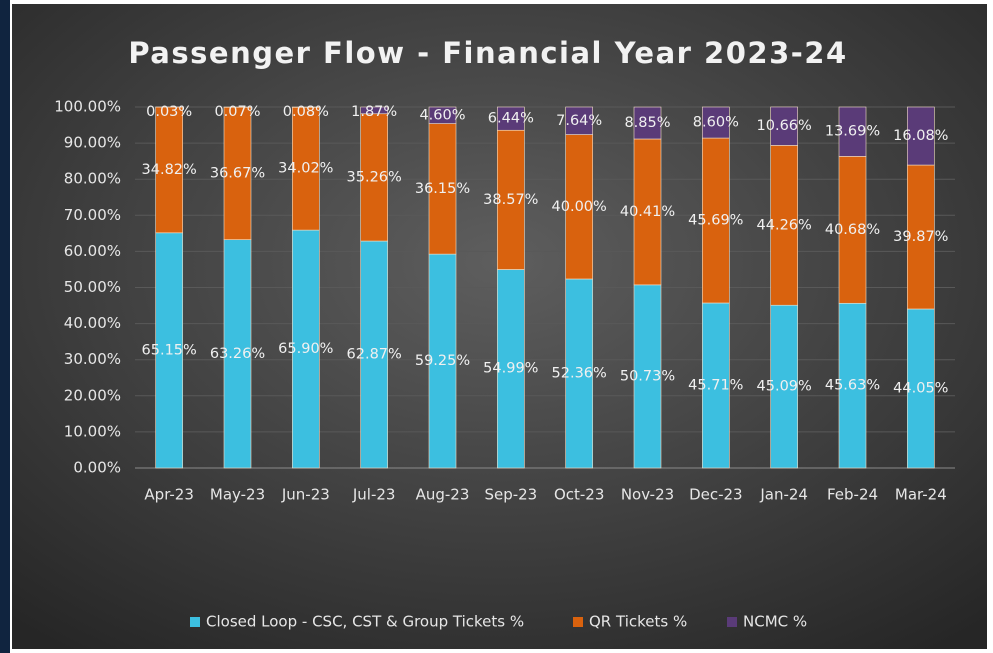  I want to click on data-label: 8.60%, so click(716, 123).